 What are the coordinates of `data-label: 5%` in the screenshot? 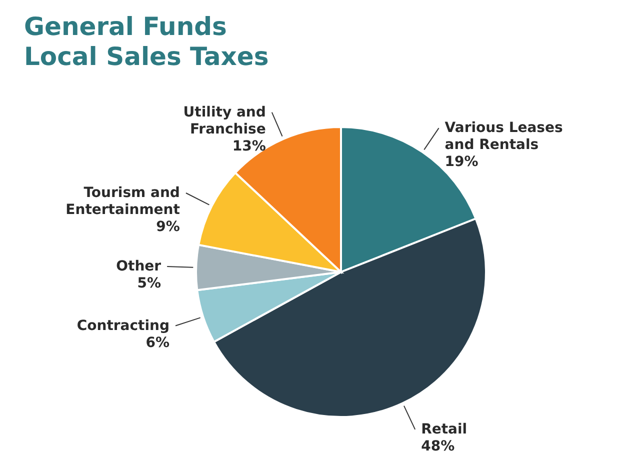 It's located at (149, 284).